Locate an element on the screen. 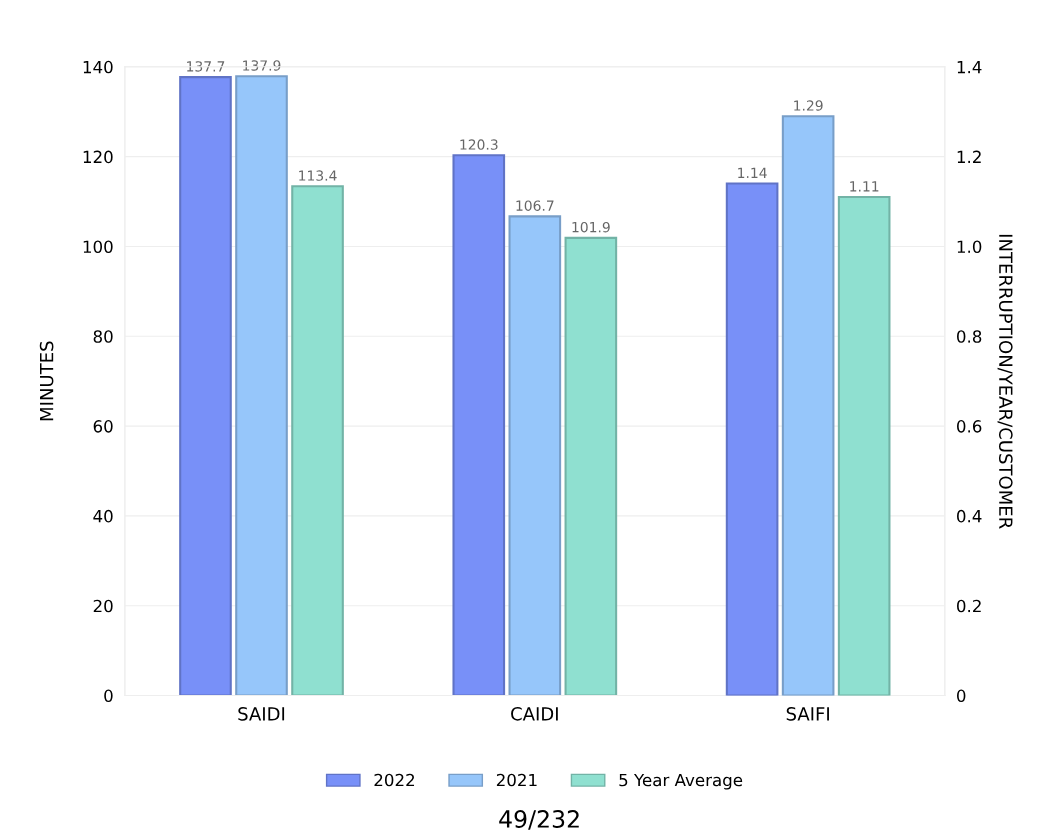 The width and height of the screenshot is (1058, 835). legend-label: 5 Year Average is located at coordinates (681, 781).